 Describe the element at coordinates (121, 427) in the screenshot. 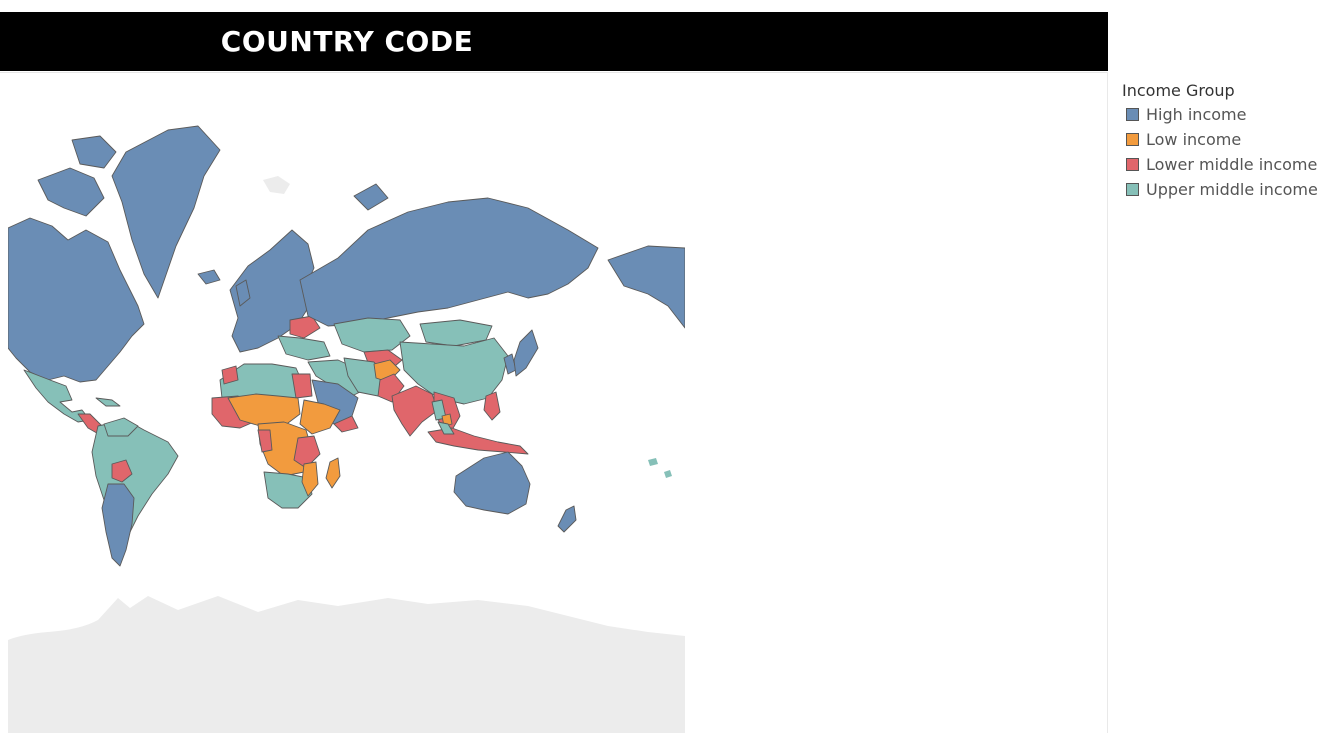

I see `region-venezuela-colombia` at that location.